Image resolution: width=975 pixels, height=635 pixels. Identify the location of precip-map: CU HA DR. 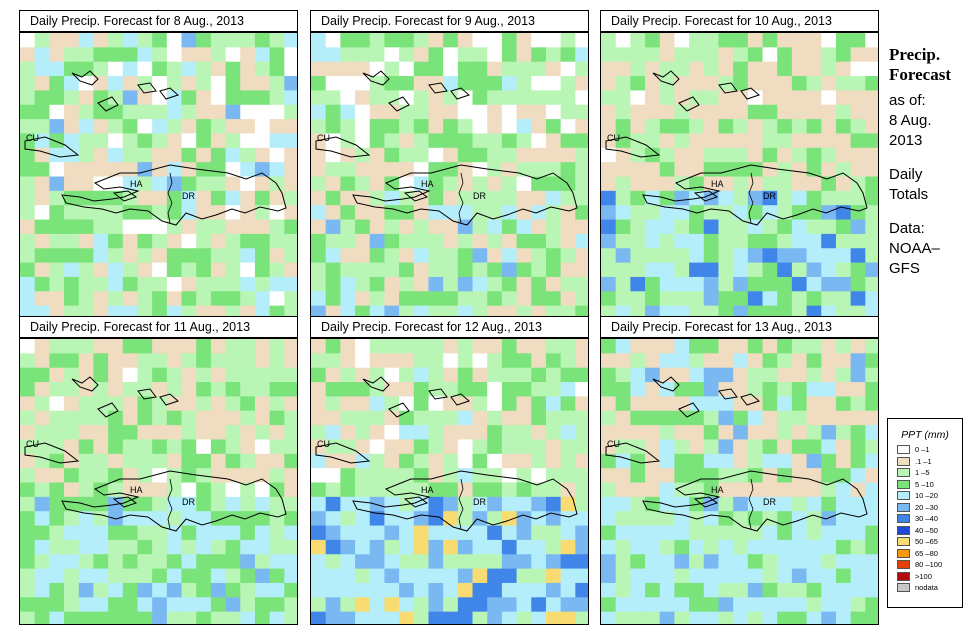
(739, 481).